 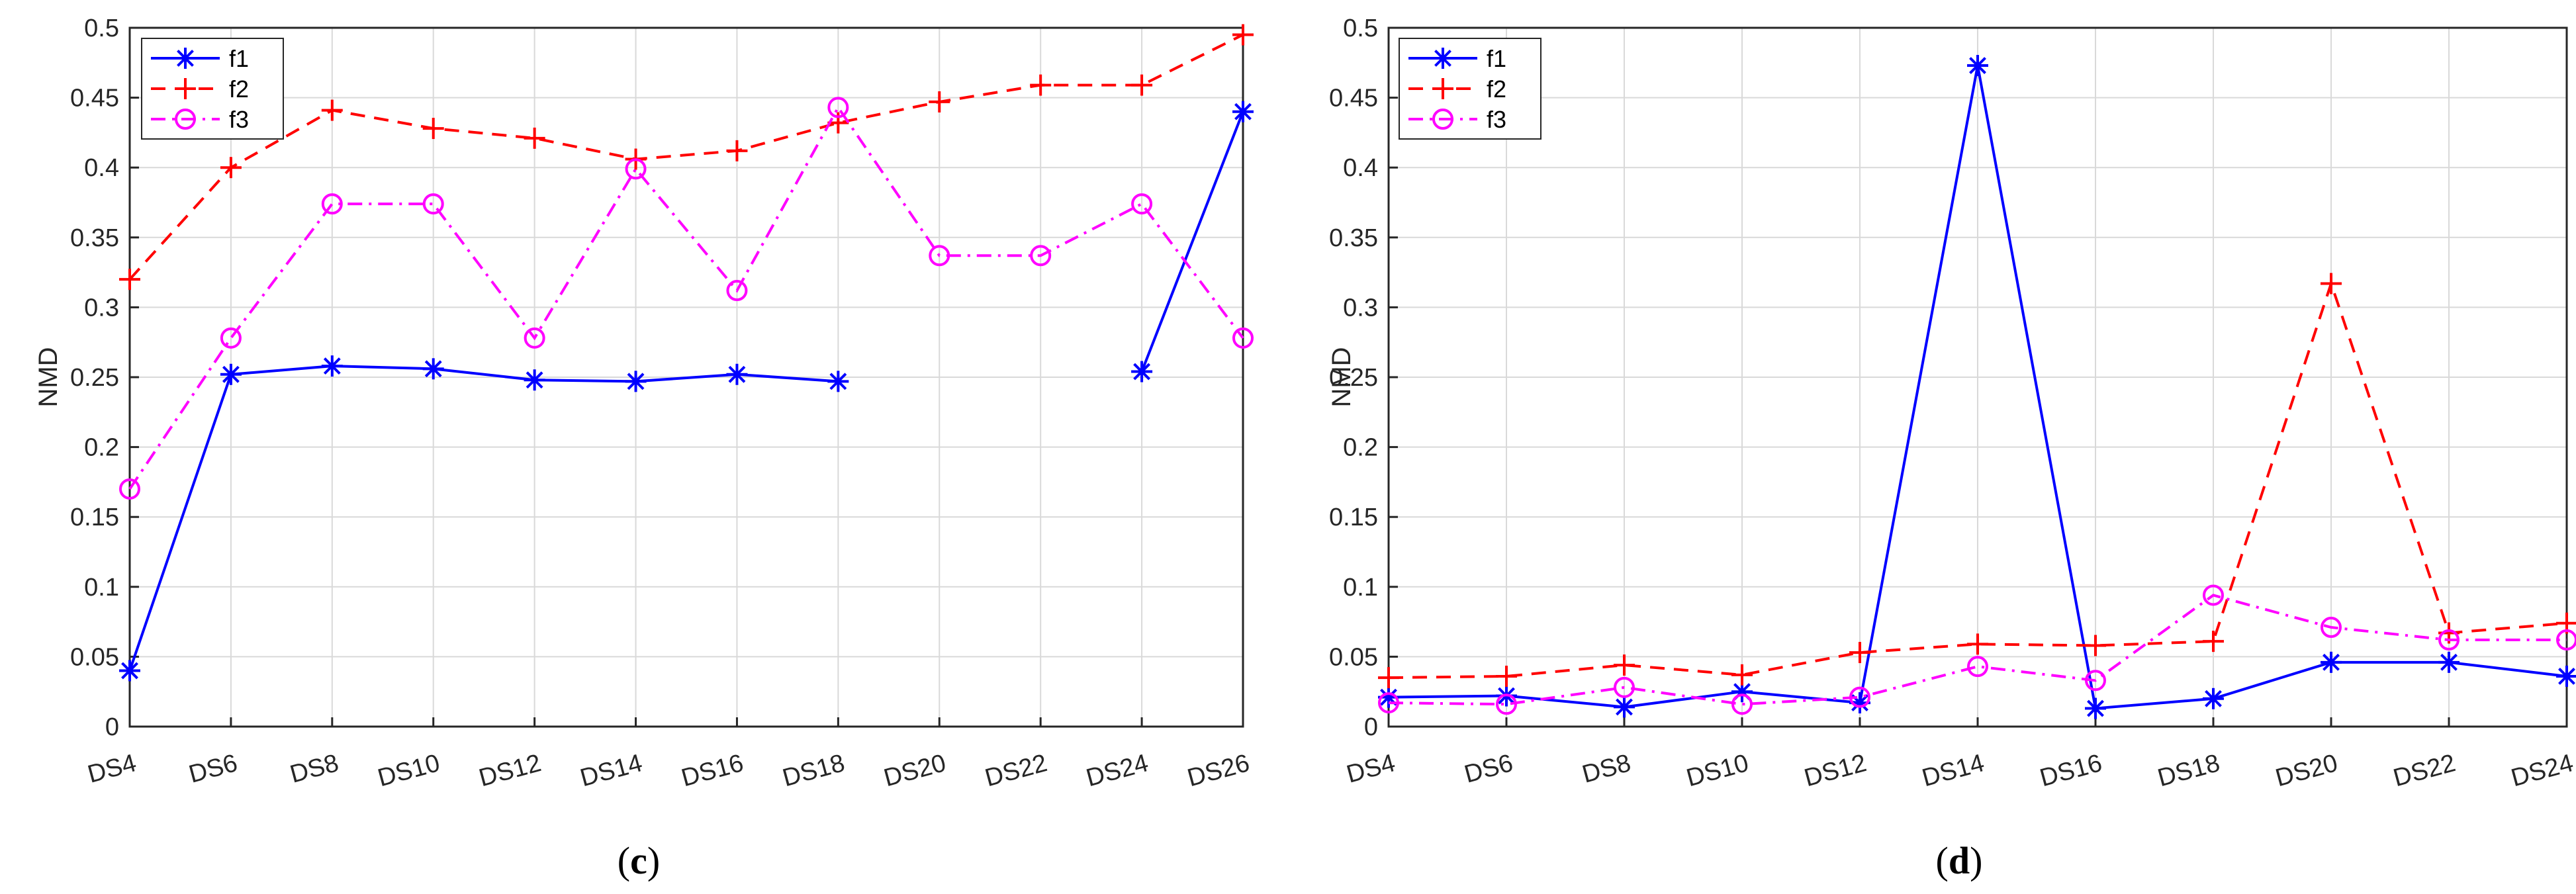 I want to click on legend-label: f3, so click(x=239, y=119).